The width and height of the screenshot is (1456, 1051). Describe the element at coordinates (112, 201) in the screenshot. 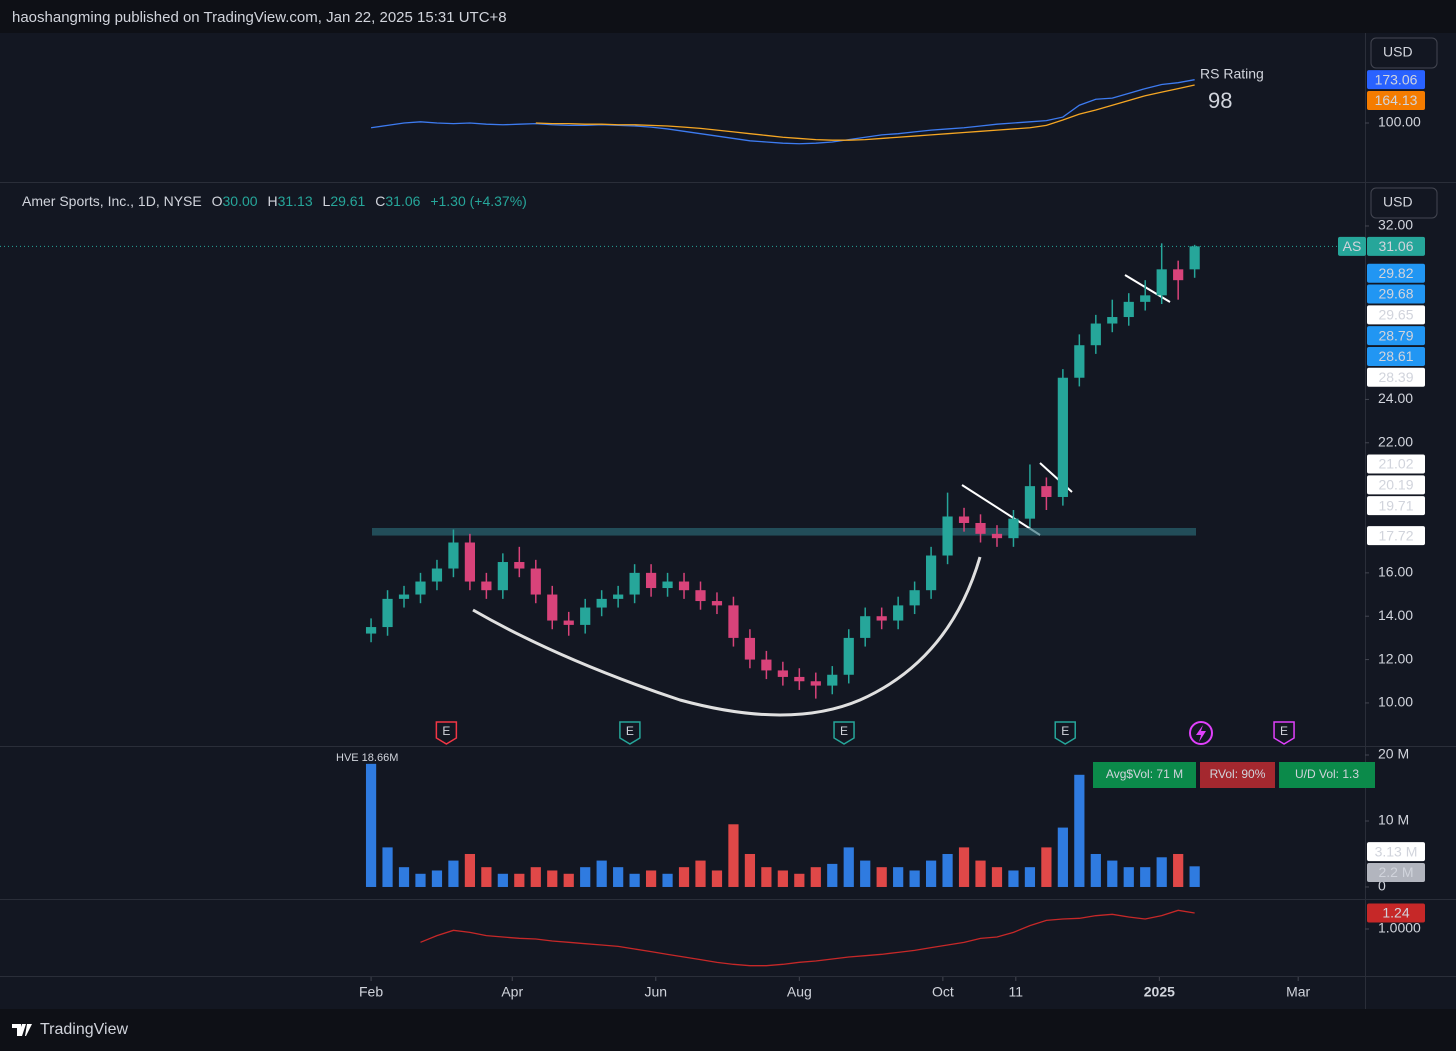

I see `symbol-title: Amer Sports, Inc., 1D, NYSE` at that location.